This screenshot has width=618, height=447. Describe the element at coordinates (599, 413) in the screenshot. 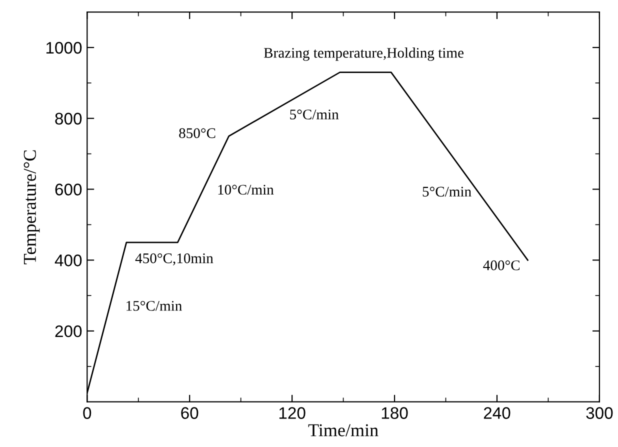

I see `x-tick-label: 300` at that location.